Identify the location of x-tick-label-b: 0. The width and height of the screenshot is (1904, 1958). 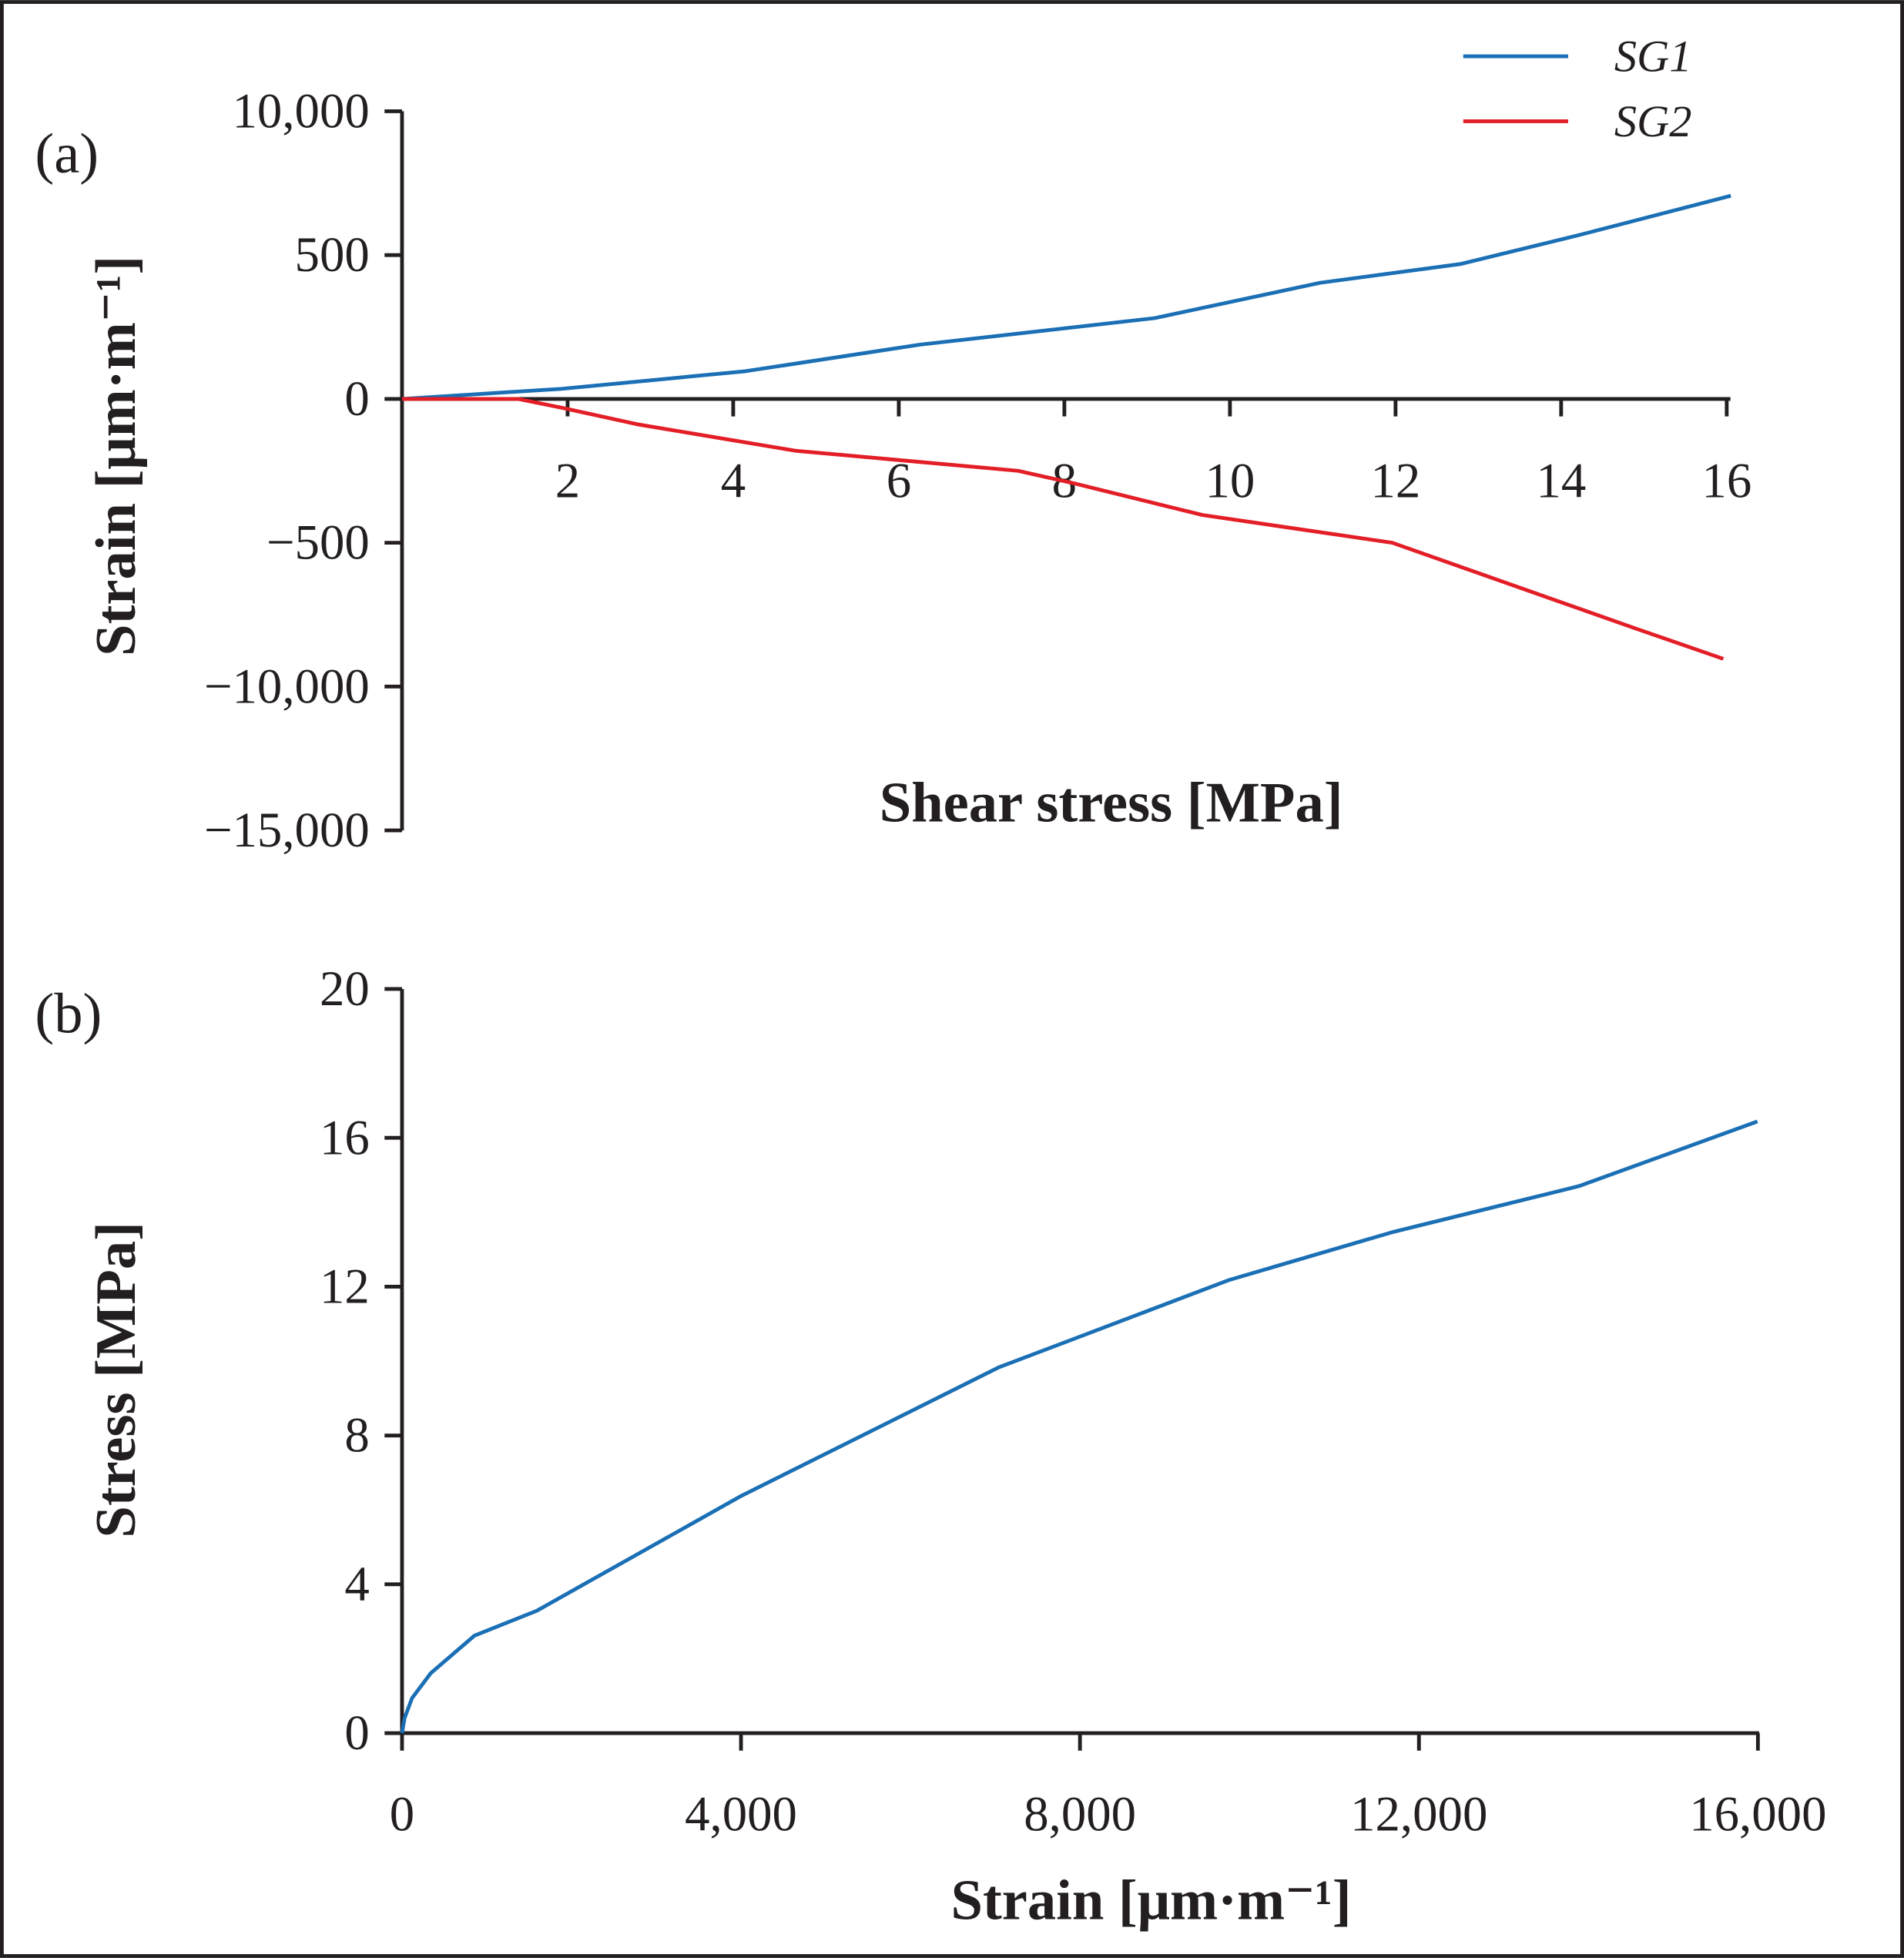
(402, 1814).